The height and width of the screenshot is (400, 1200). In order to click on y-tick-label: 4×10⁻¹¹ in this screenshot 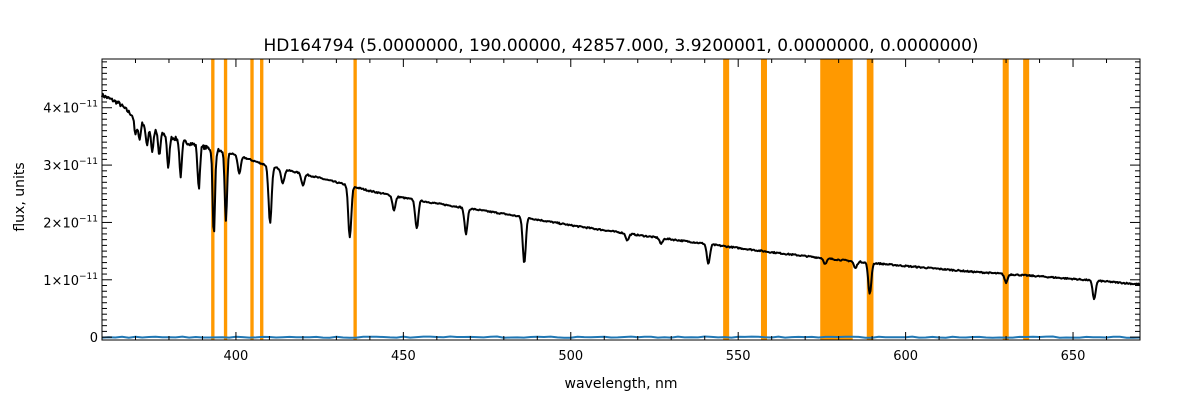, I will do `click(70, 108)`.